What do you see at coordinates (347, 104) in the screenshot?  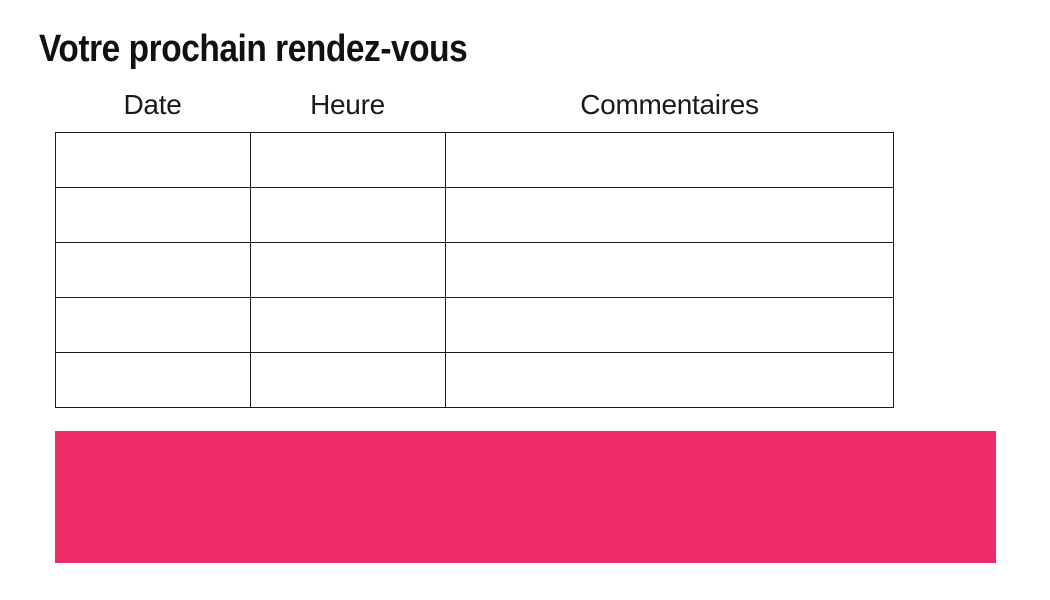 I see `column-header-heure: Heure` at bounding box center [347, 104].